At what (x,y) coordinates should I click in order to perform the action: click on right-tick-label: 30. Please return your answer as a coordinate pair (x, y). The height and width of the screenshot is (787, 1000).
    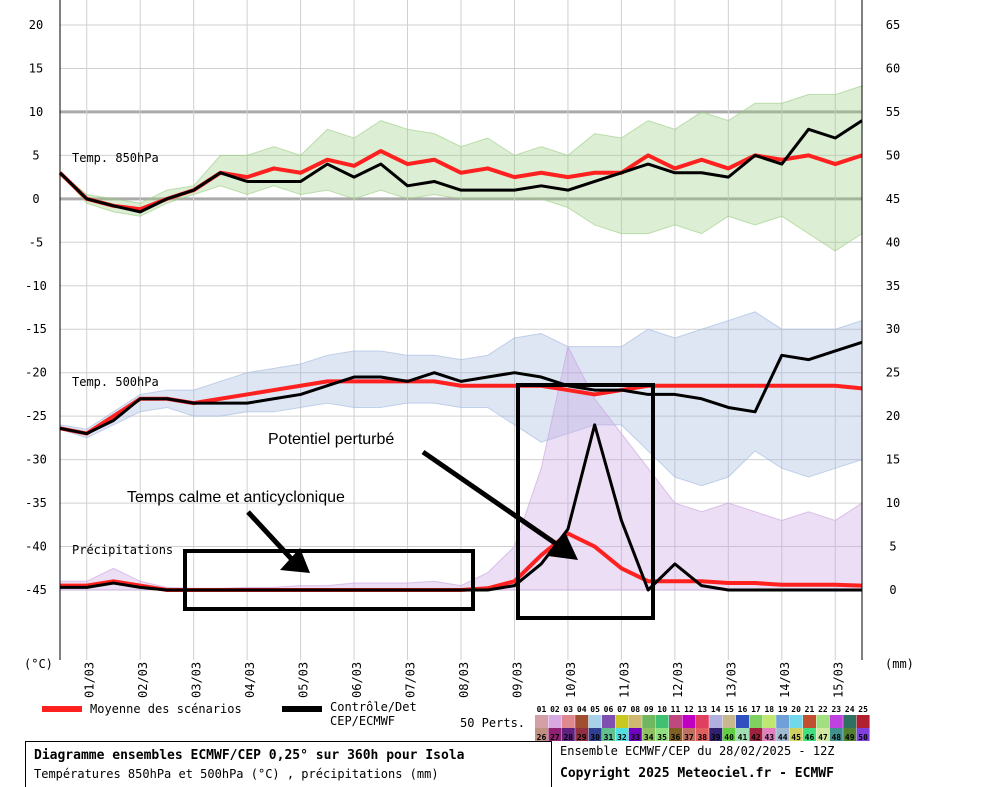
    Looking at the image, I should click on (893, 329).